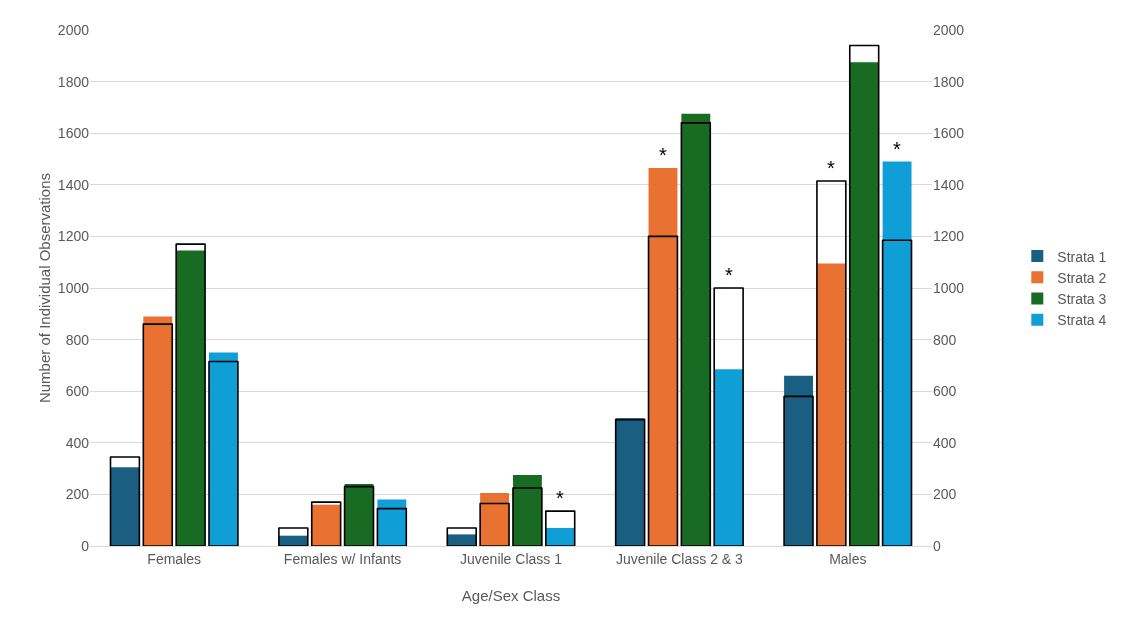 The width and height of the screenshot is (1123, 641). I want to click on y-tick-label: 0, so click(85, 545).